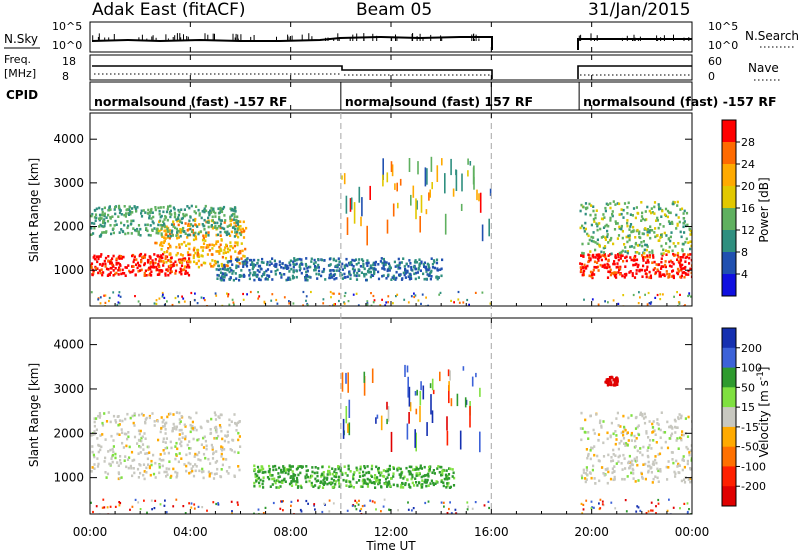  I want to click on xtick-label: 20:00, so click(591, 532).